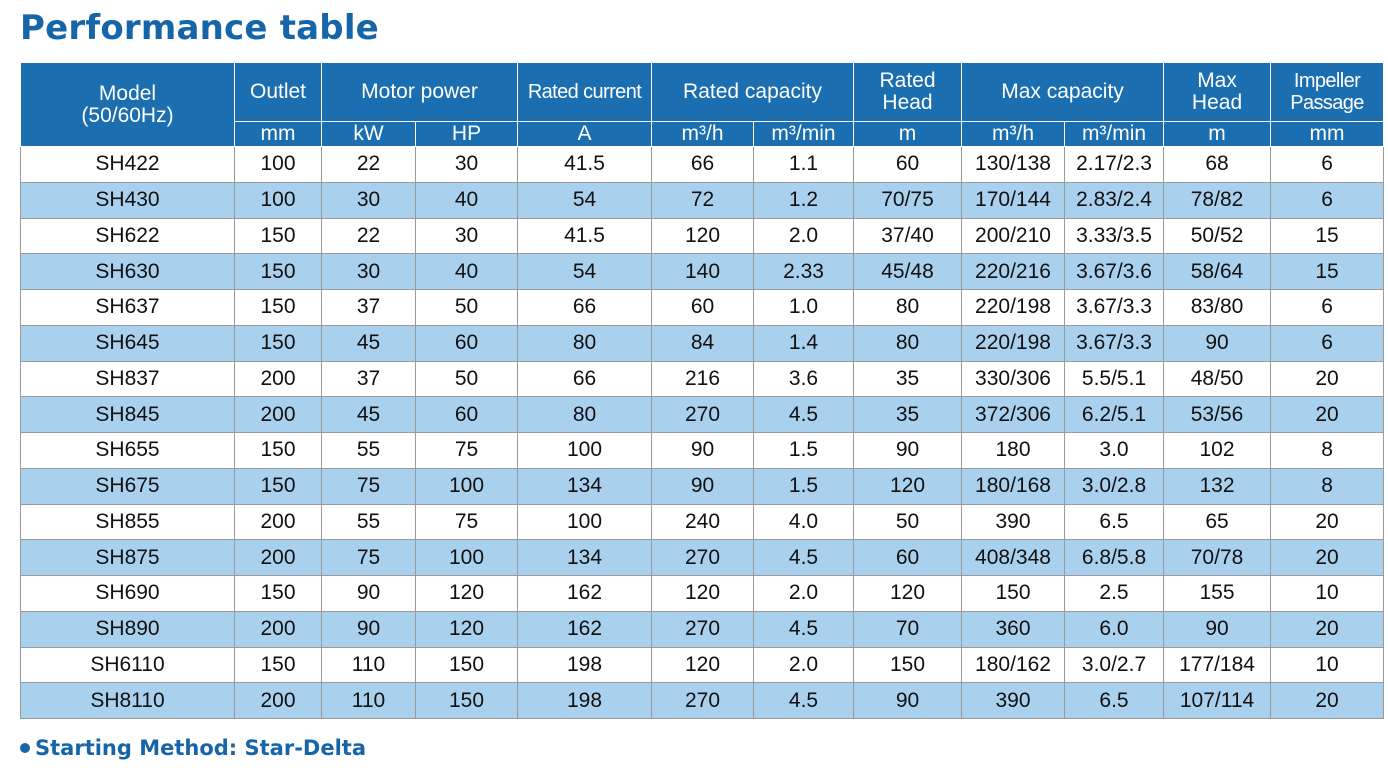 The height and width of the screenshot is (777, 1388). What do you see at coordinates (127, 414) in the screenshot?
I see `model-cell: SH845` at bounding box center [127, 414].